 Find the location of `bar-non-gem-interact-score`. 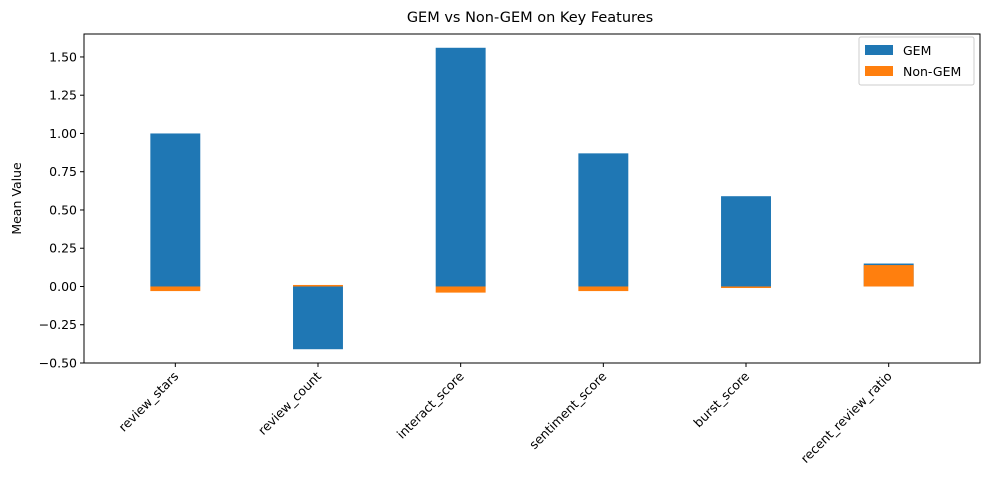

bar-non-gem-interact-score is located at coordinates (460, 289).